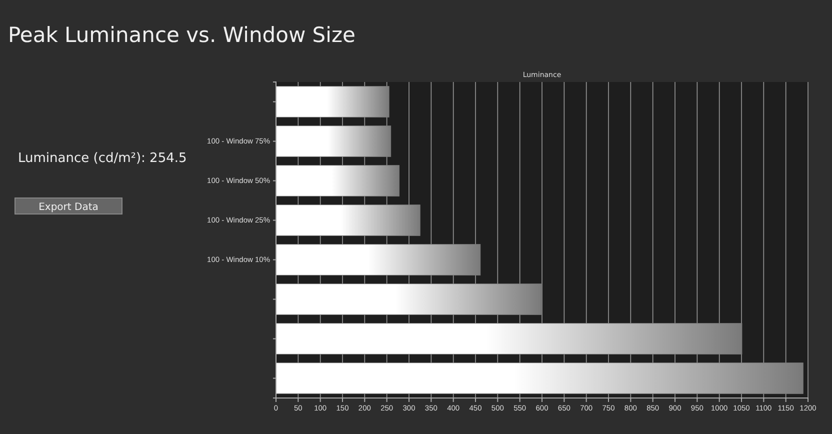 This screenshot has height=434, width=832. What do you see at coordinates (102, 158) in the screenshot?
I see `text: Luminance (cd/m²): 254.5` at bounding box center [102, 158].